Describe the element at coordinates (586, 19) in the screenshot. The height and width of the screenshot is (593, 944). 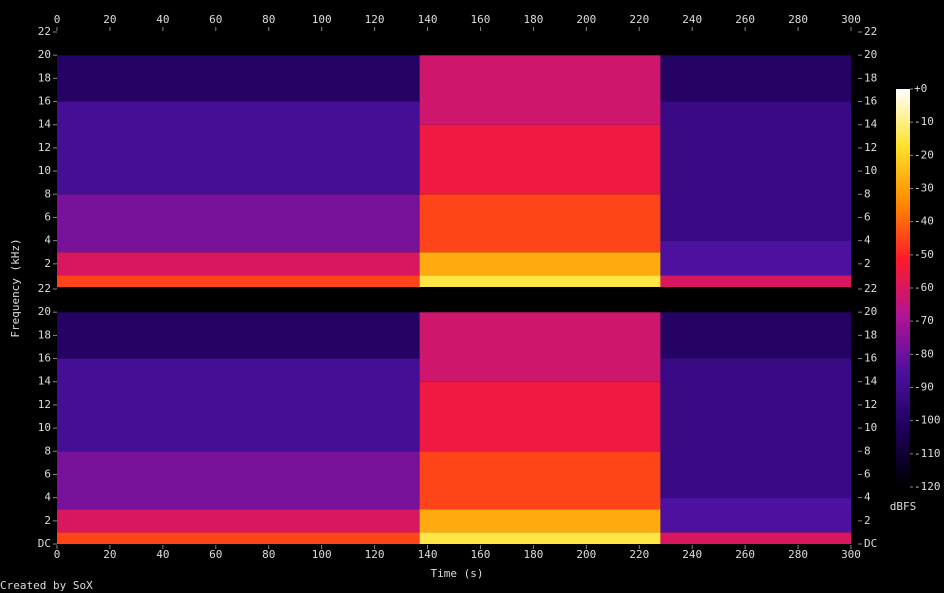
I see `x-tick-label: 200` at that location.